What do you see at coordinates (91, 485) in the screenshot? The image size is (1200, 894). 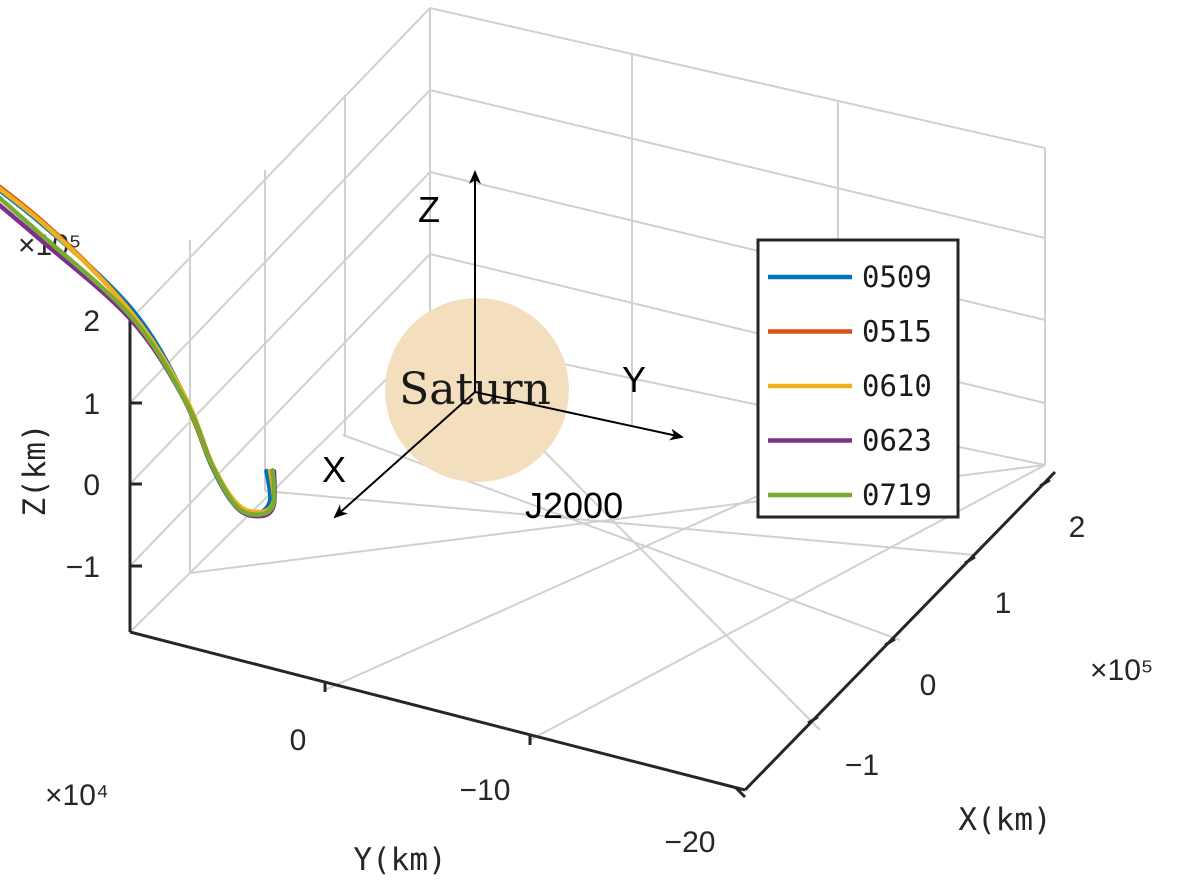 I see `z-tick-label: 0` at bounding box center [91, 485].